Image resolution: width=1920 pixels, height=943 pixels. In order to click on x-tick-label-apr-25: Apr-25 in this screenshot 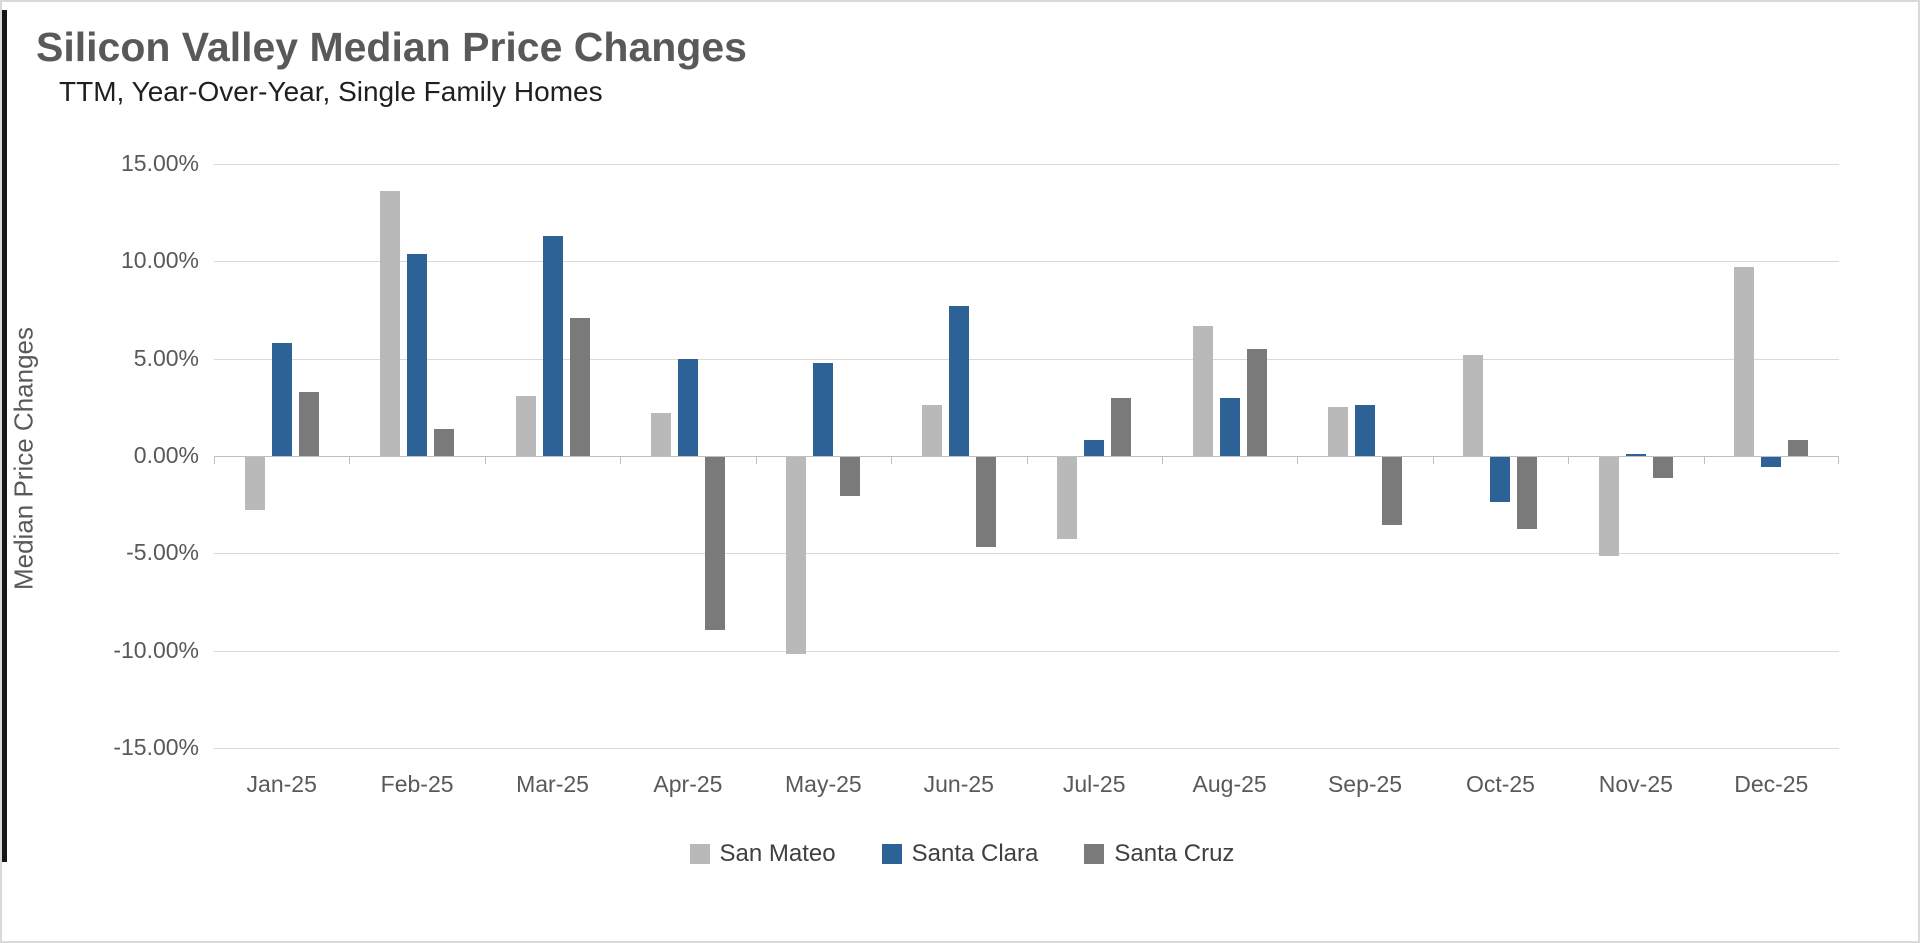, I will do `click(688, 784)`.